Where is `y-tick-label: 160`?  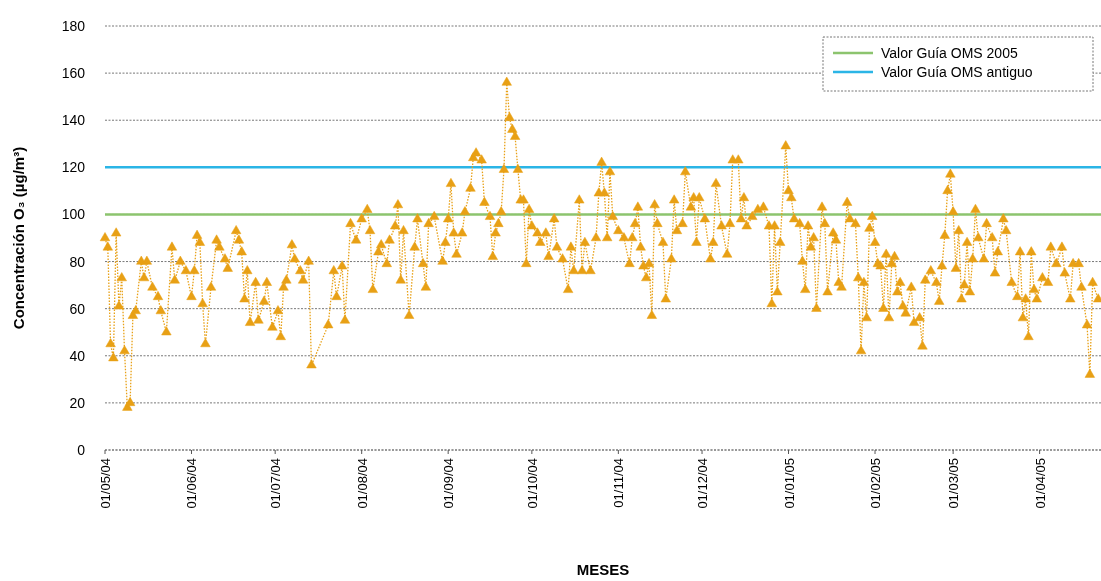
y-tick-label: 160 is located at coordinates (73, 73).